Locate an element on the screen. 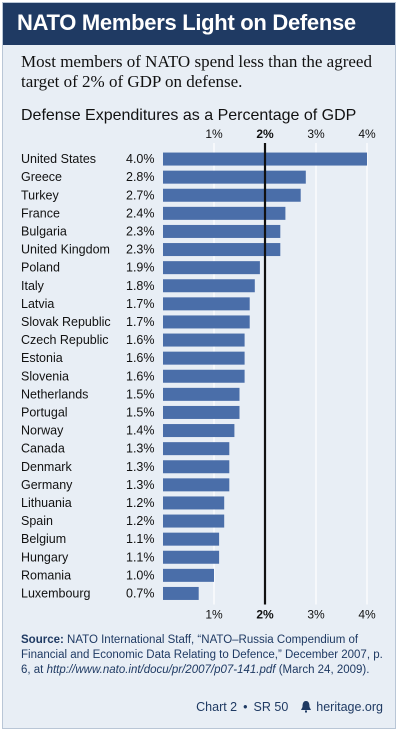 The width and height of the screenshot is (400, 733). footer: Chart 2 • SR 50 heritage.org is located at coordinates (289, 708).